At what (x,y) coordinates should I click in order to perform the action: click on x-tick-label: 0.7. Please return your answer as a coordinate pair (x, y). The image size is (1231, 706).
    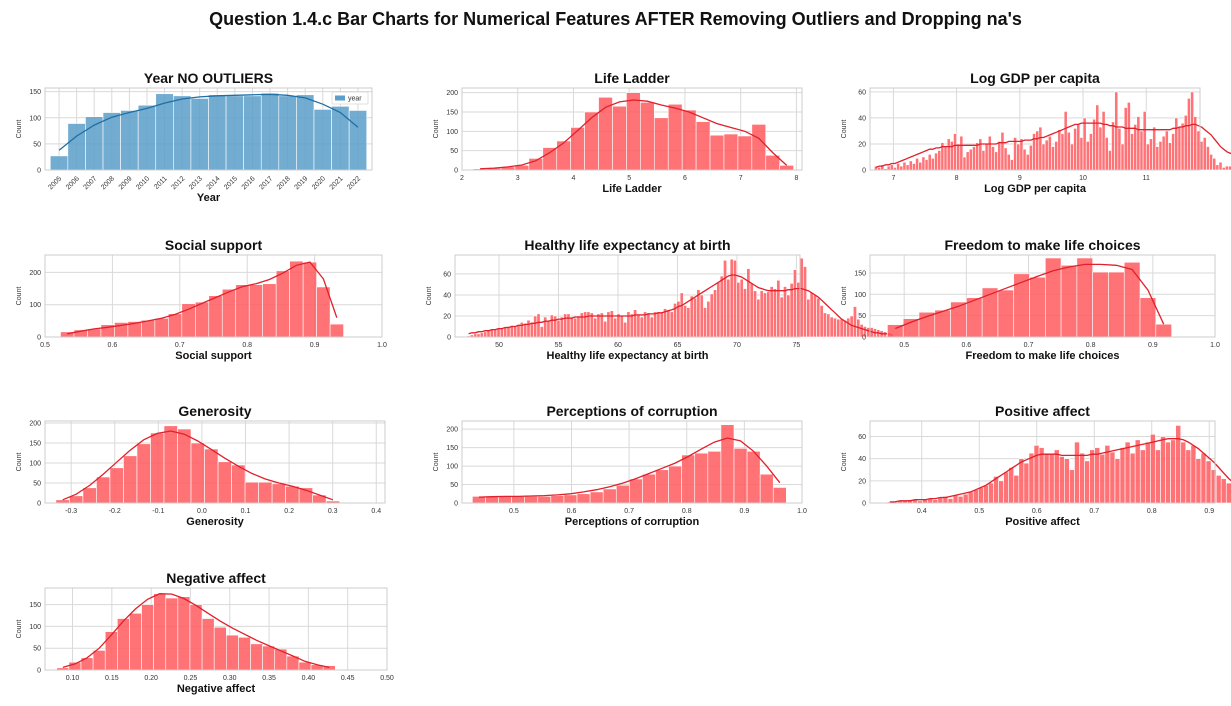
    Looking at the image, I should click on (180, 345).